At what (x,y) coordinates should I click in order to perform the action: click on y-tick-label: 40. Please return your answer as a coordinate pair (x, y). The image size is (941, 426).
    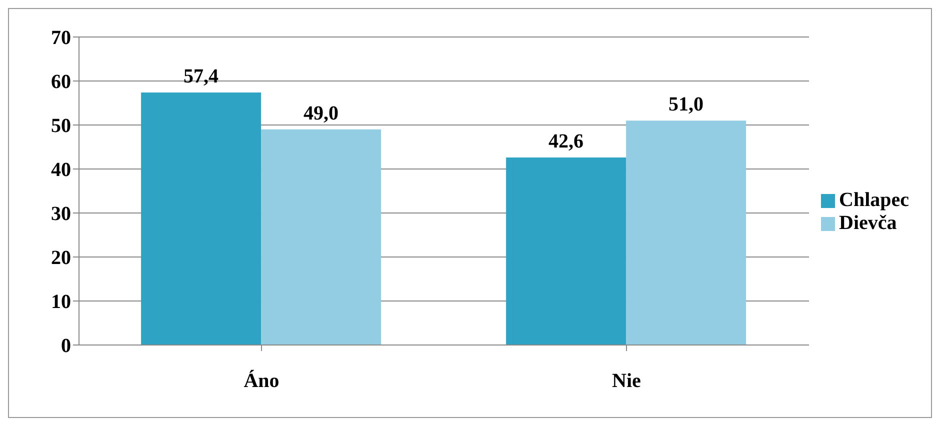
    Looking at the image, I should click on (61, 170).